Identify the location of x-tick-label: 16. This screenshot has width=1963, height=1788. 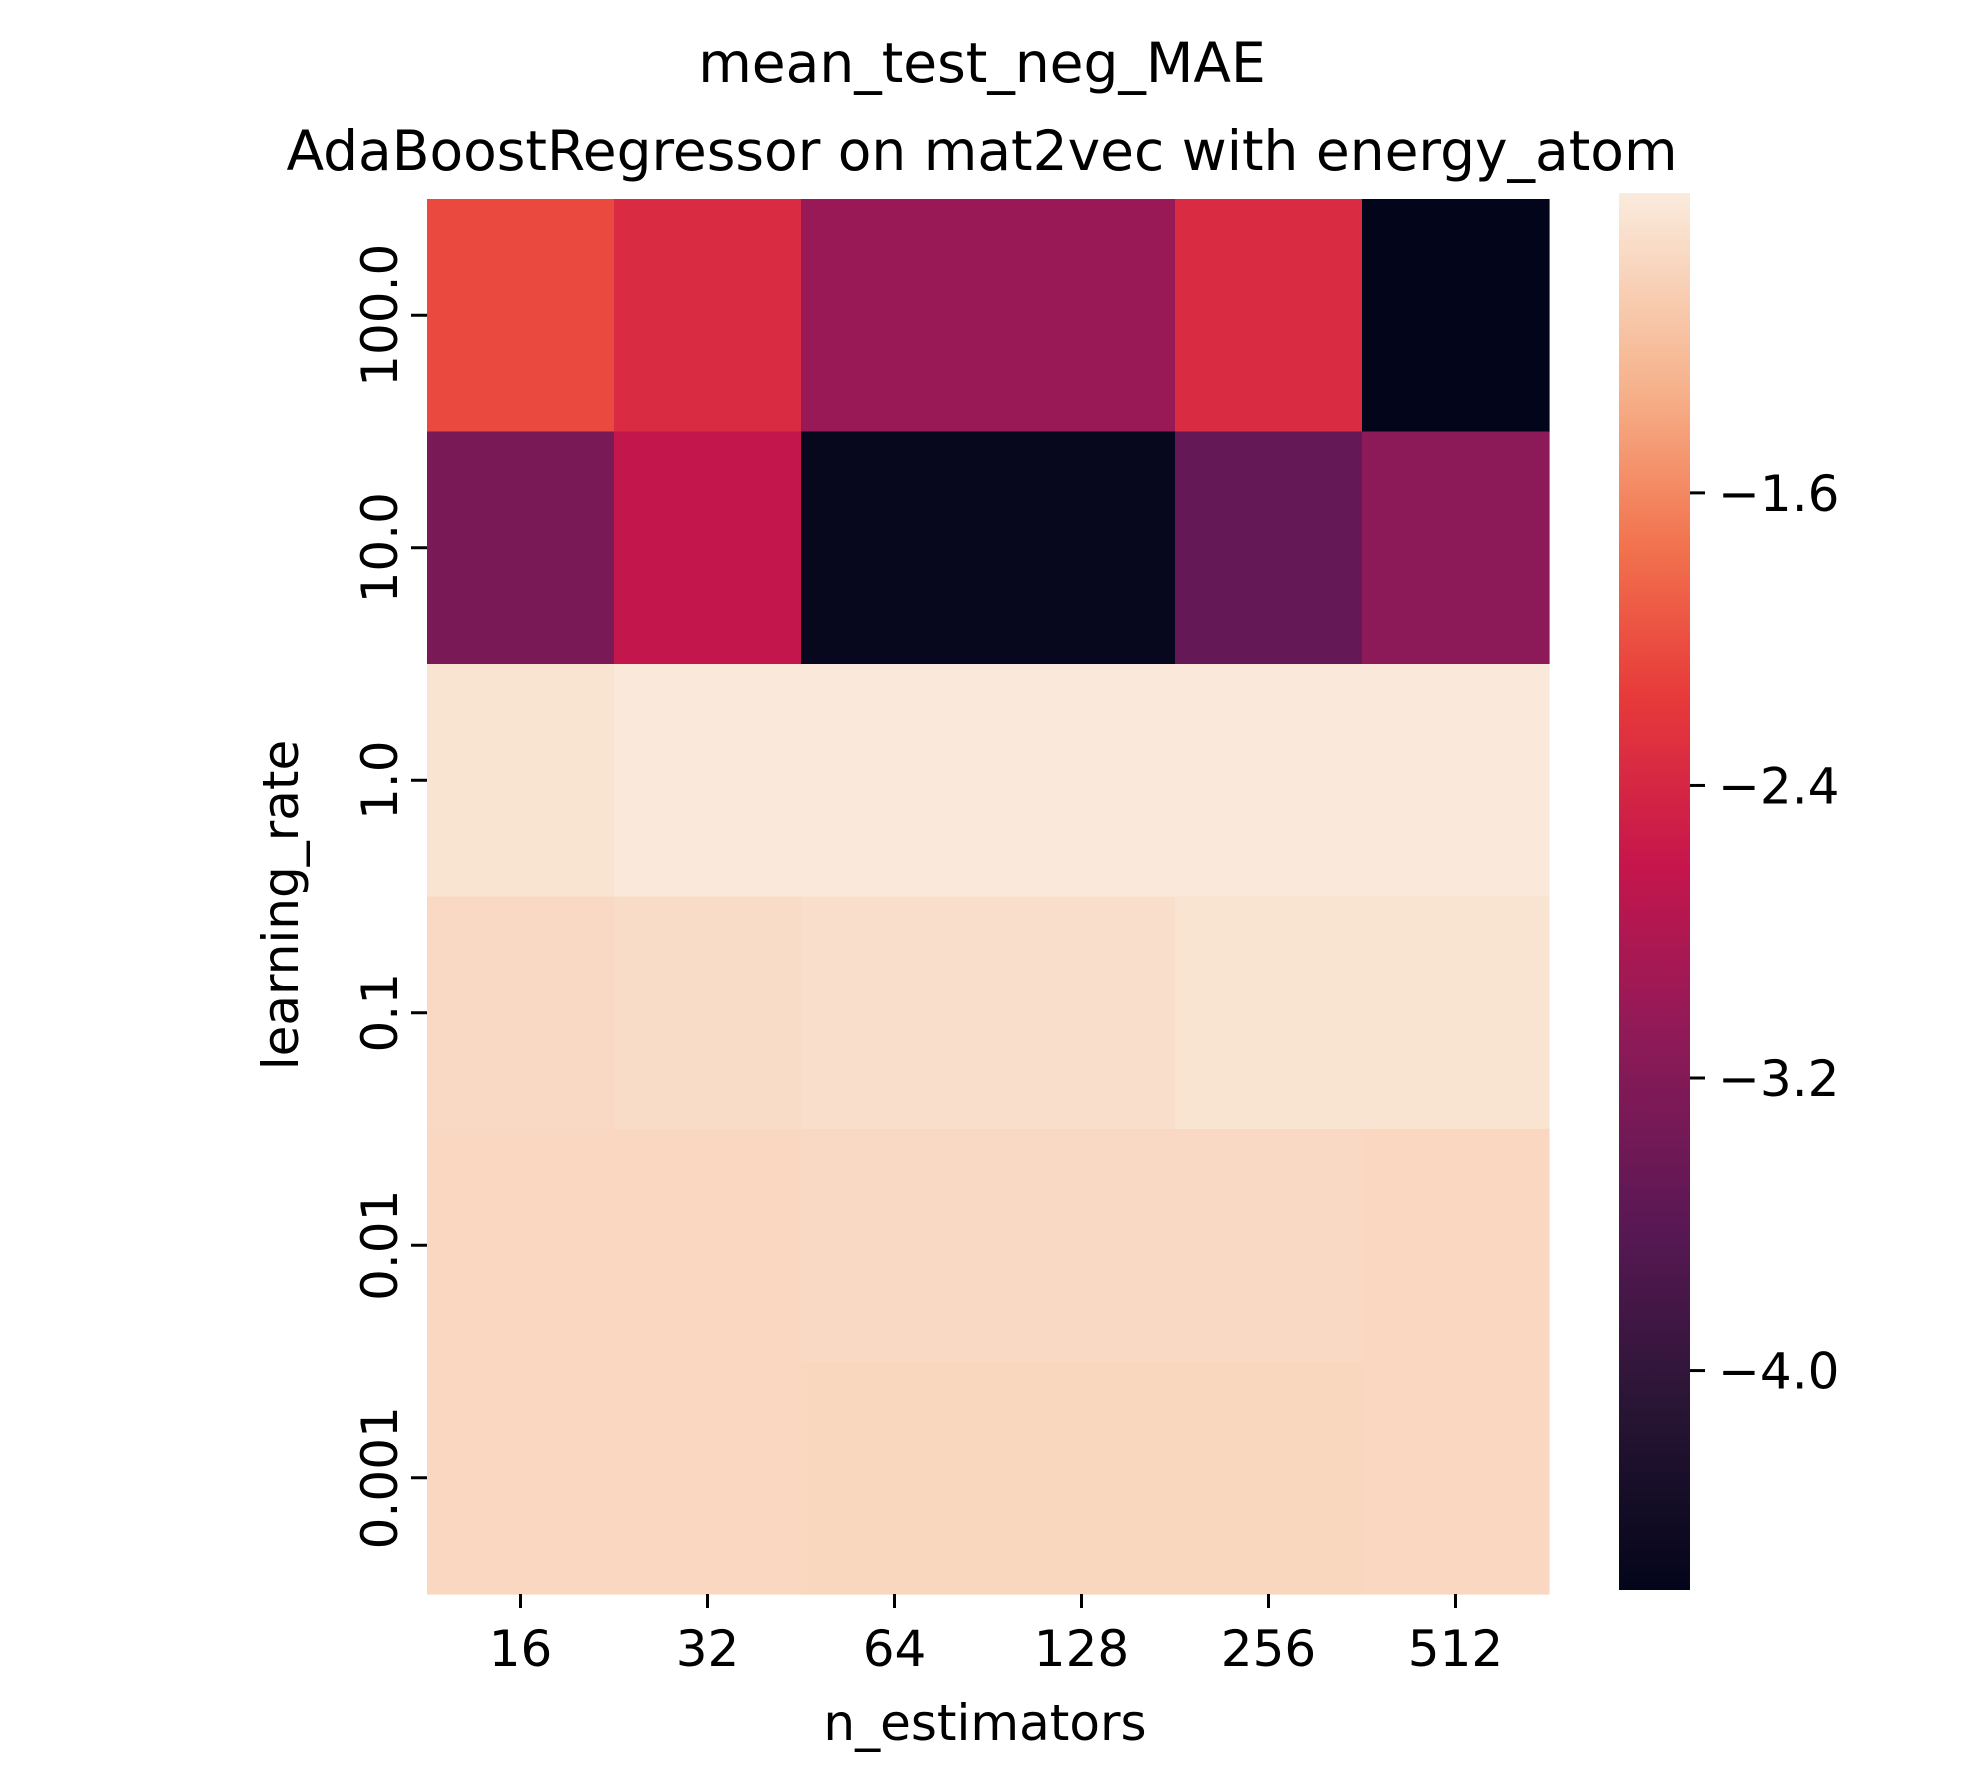
(521, 1649).